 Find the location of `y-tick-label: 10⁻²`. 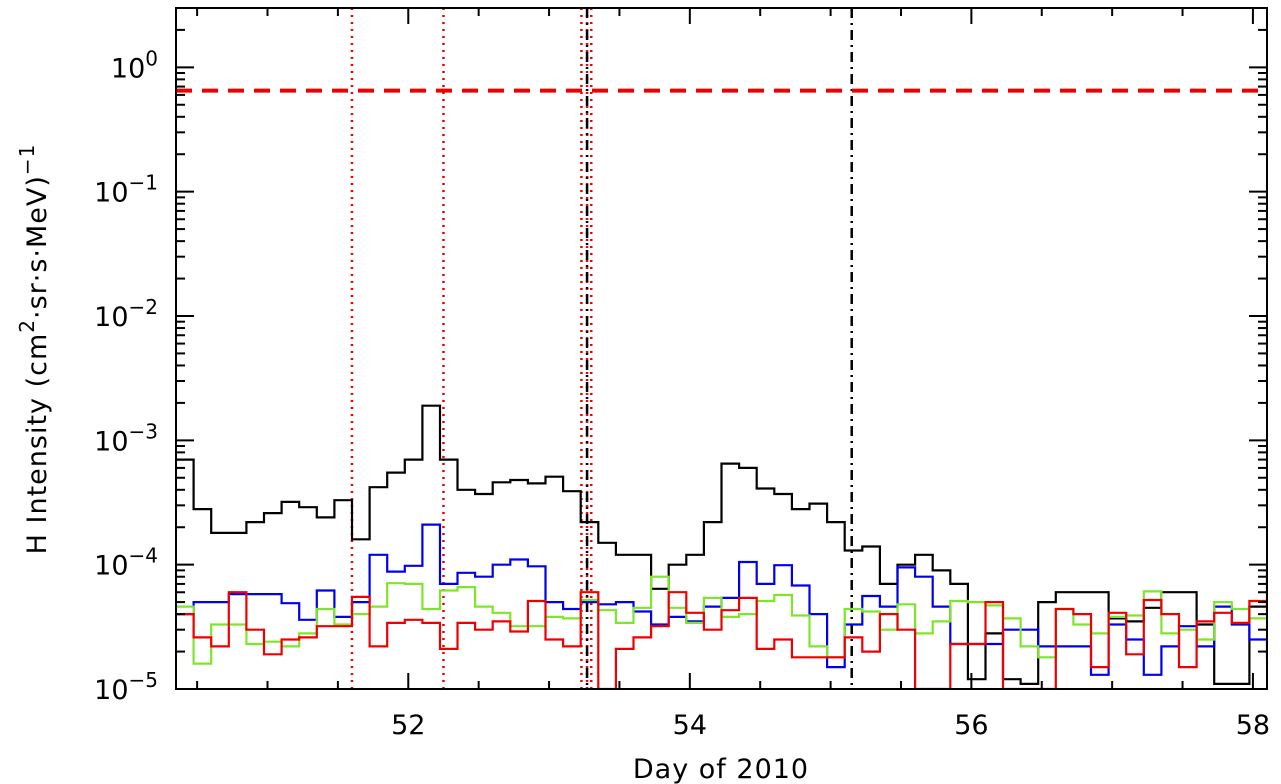

y-tick-label: 10⁻² is located at coordinates (126, 314).